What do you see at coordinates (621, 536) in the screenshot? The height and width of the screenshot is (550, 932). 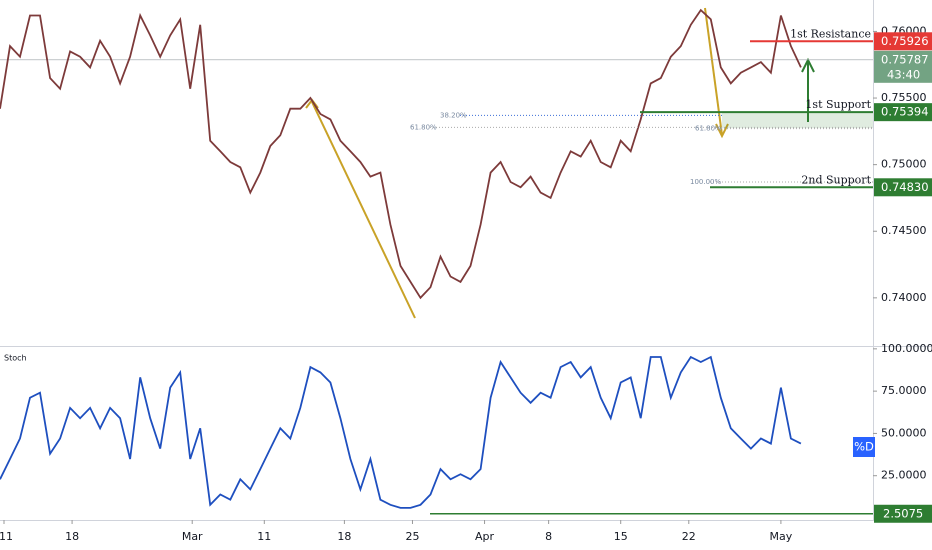 I see `x-tick-label: 15` at bounding box center [621, 536].